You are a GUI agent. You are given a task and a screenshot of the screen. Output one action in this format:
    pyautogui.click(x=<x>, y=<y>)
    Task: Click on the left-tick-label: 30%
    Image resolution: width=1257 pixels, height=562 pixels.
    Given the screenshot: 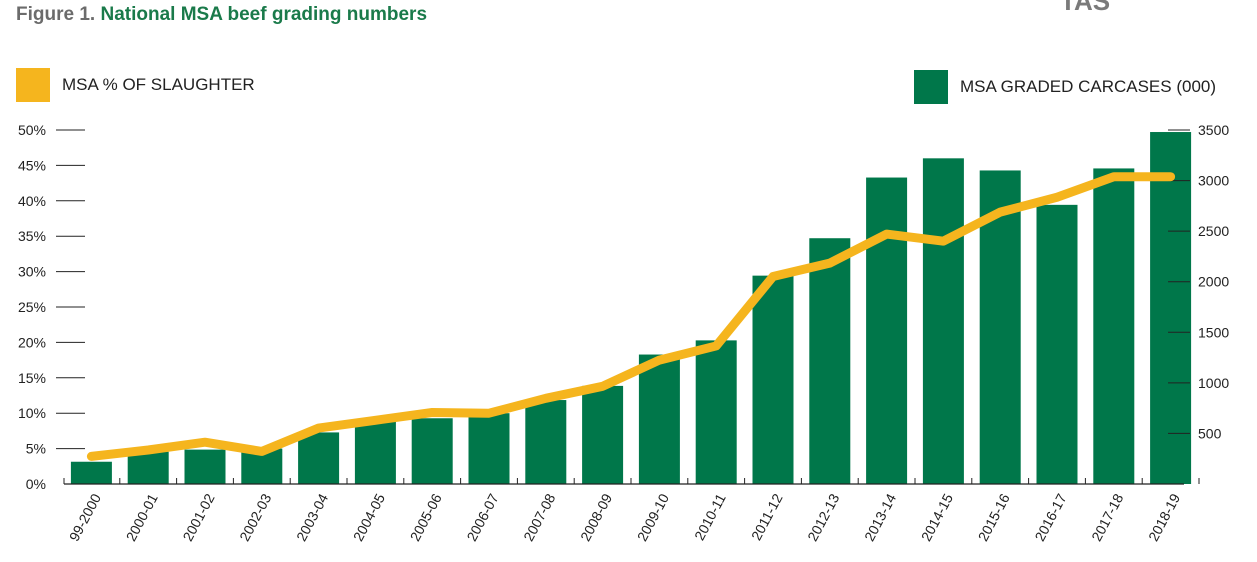 What is the action you would take?
    pyautogui.click(x=32, y=272)
    